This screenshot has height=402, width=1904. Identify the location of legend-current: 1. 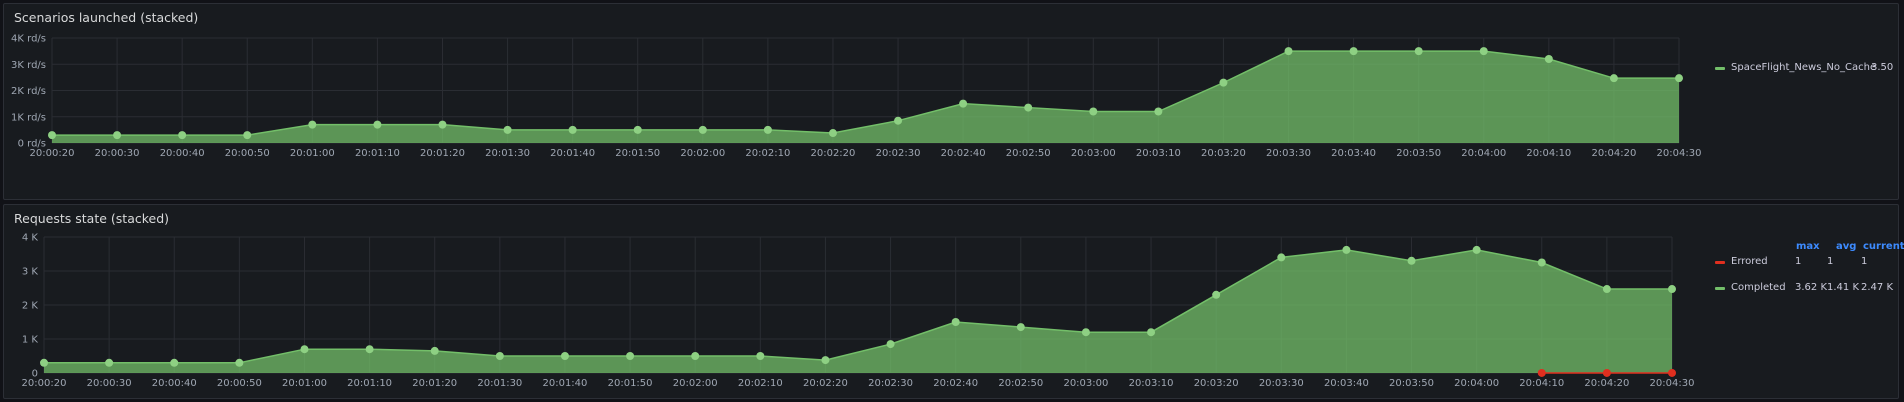
(1864, 261).